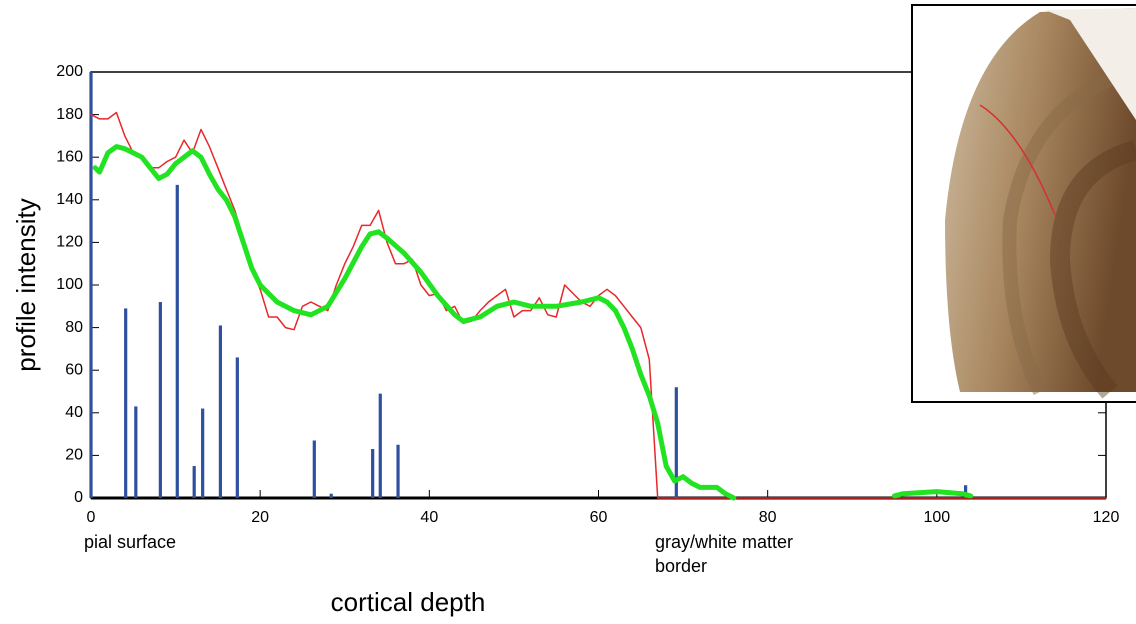 The width and height of the screenshot is (1136, 624). I want to click on x-axis-label: cortical depth, so click(408, 602).